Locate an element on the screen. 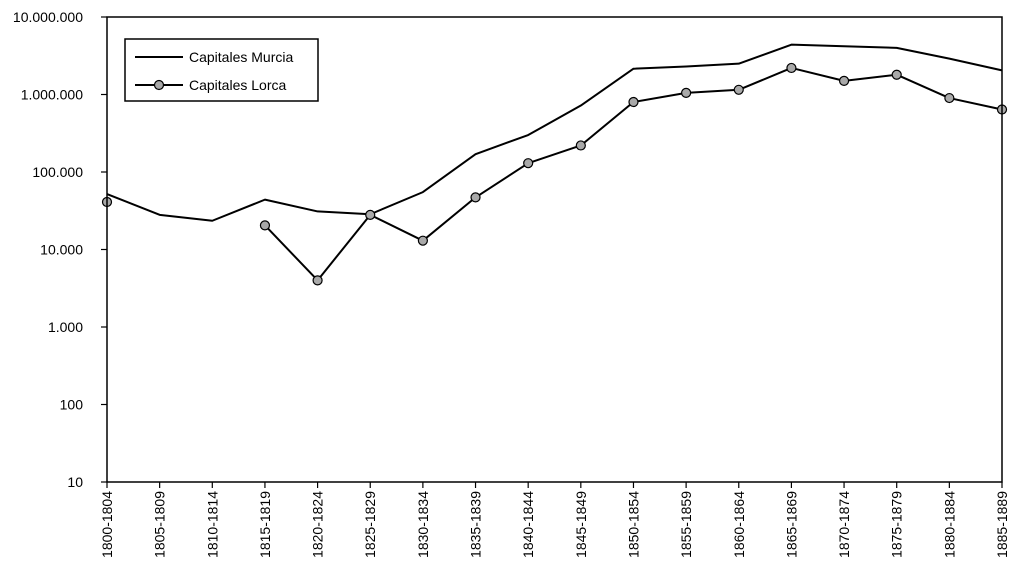 Image resolution: width=1013 pixels, height=574 pixels. legend: Capitales Murcia Capitales Lorca is located at coordinates (221, 70).